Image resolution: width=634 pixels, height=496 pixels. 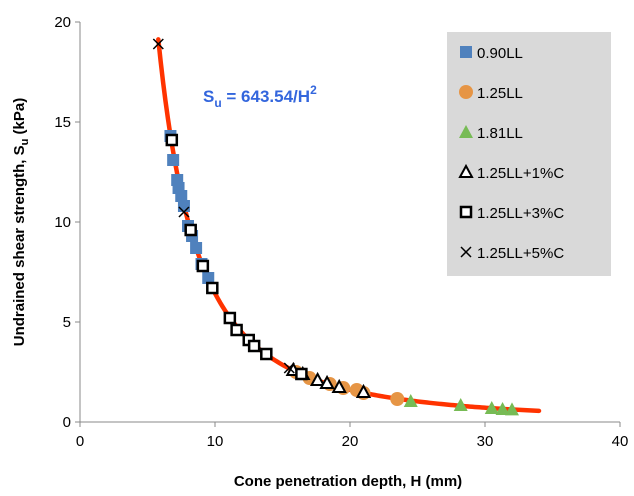 I want to click on x-tick-label: 10, so click(x=215, y=441).